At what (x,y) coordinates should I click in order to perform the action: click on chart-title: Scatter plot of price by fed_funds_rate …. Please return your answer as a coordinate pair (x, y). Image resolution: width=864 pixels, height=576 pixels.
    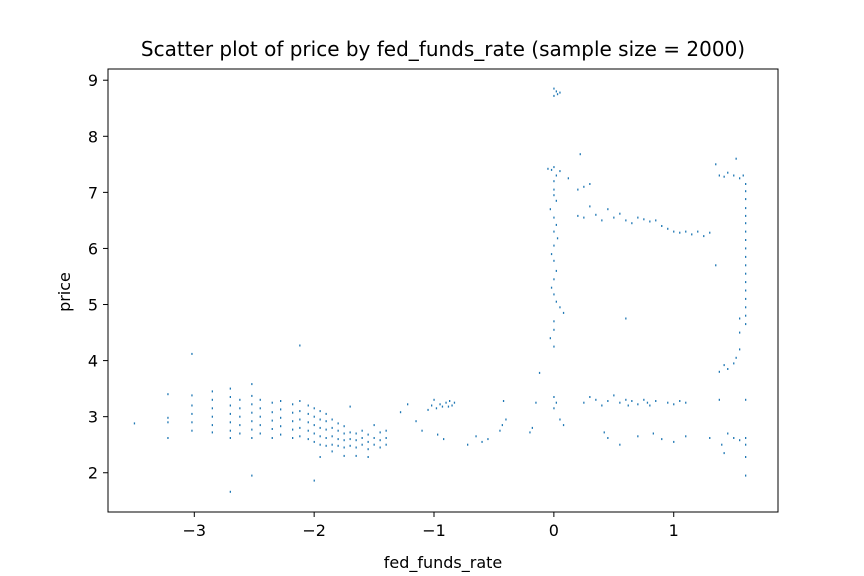
    Looking at the image, I should click on (443, 49).